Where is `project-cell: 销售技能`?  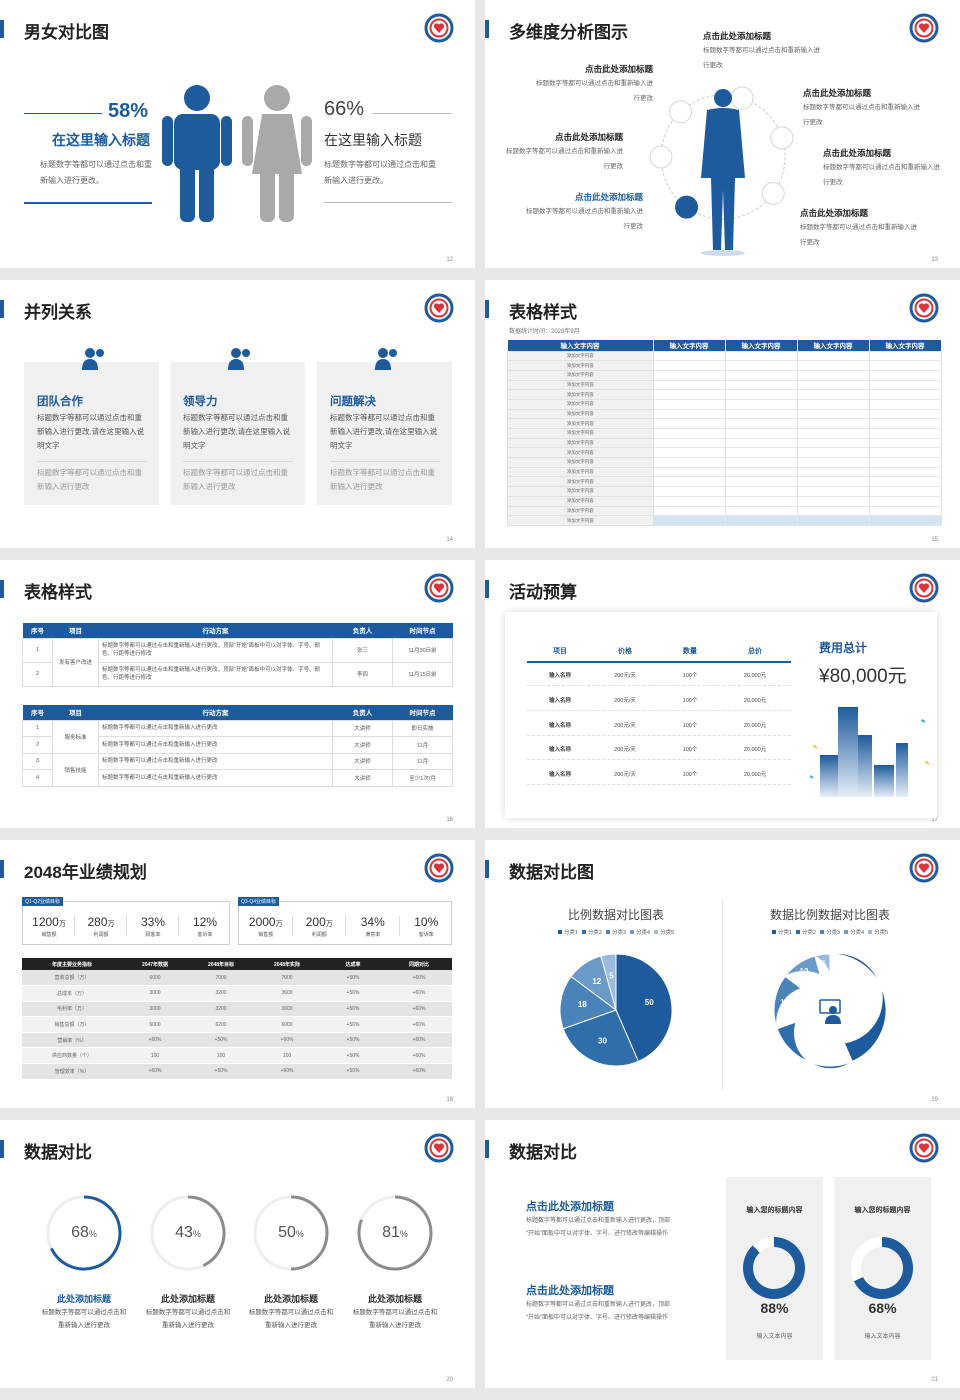 project-cell: 销售技能 is located at coordinates (75, 769).